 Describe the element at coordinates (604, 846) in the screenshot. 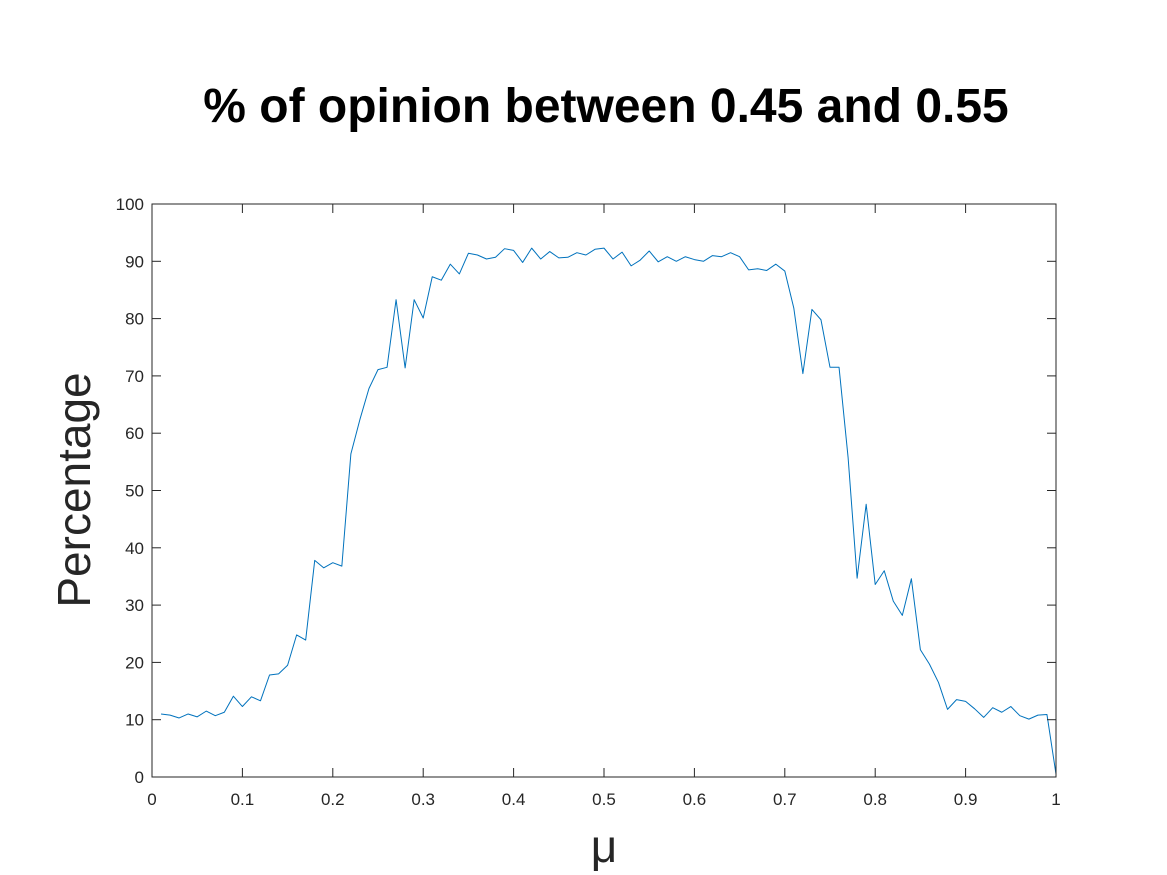

I see `x-axis-label: μ` at that location.